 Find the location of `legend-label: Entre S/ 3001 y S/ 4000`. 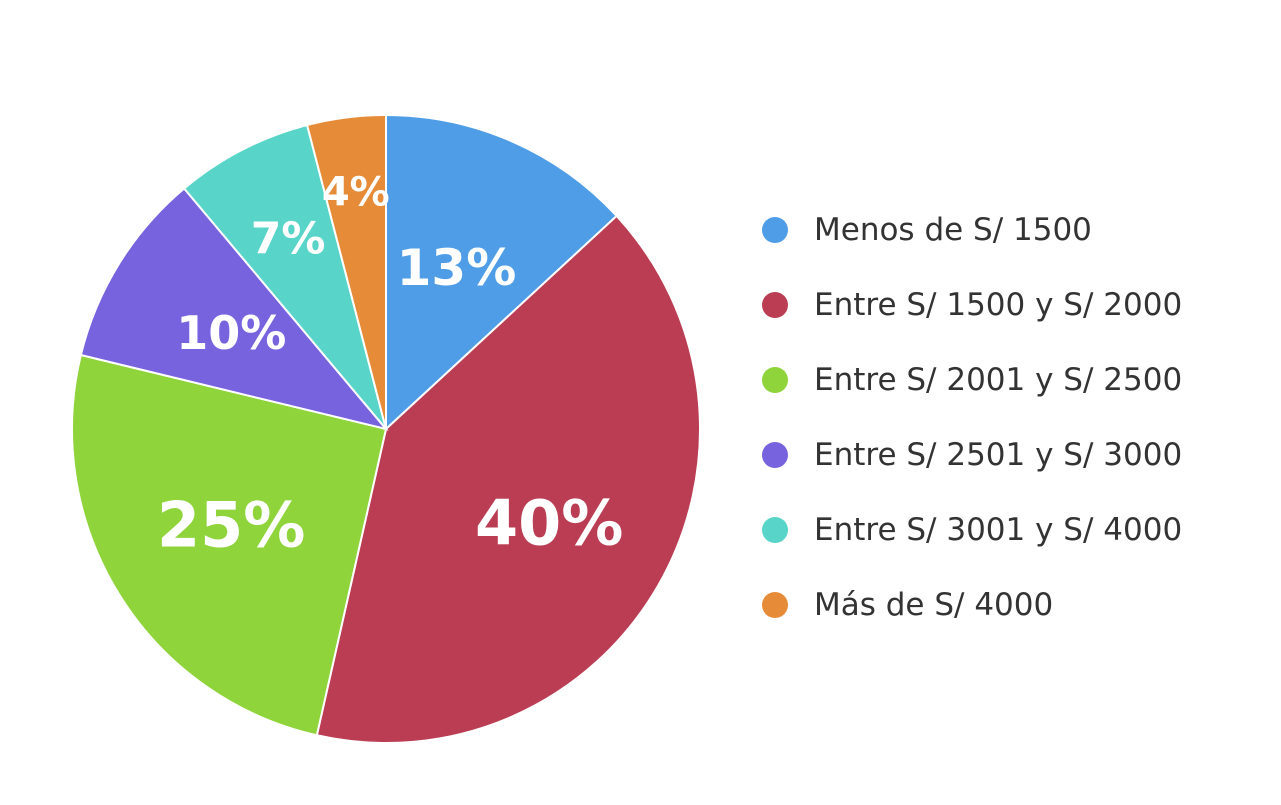

legend-label: Entre S/ 3001 y S/ 4000 is located at coordinates (998, 529).